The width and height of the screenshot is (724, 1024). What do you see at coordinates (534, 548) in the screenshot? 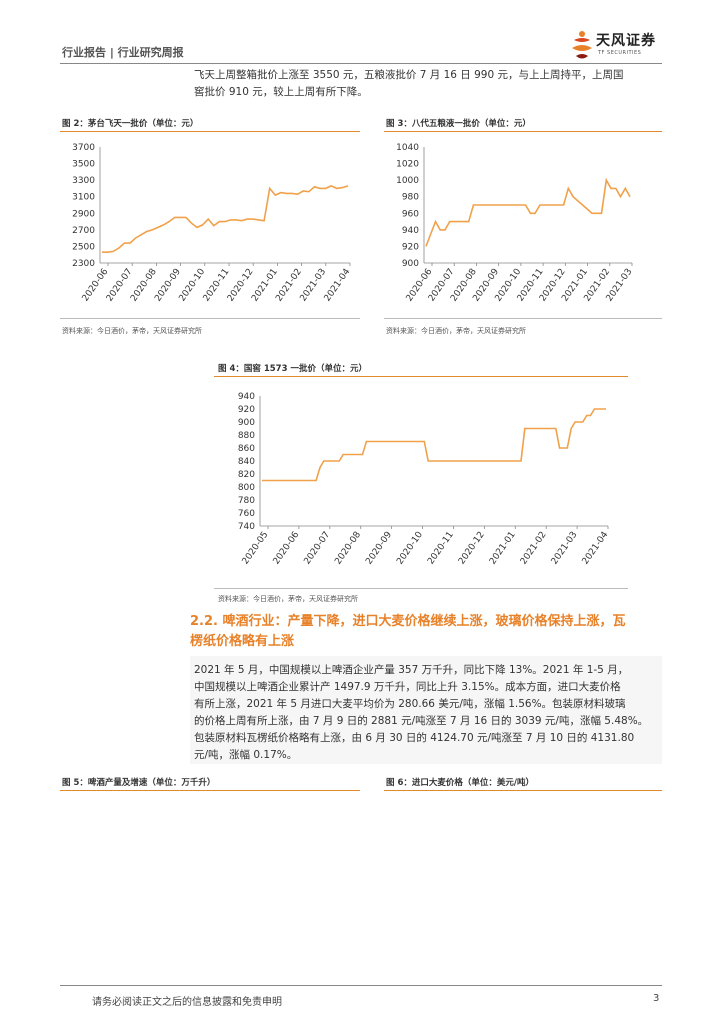
I see `x-tick-label: 2021-02` at bounding box center [534, 548].